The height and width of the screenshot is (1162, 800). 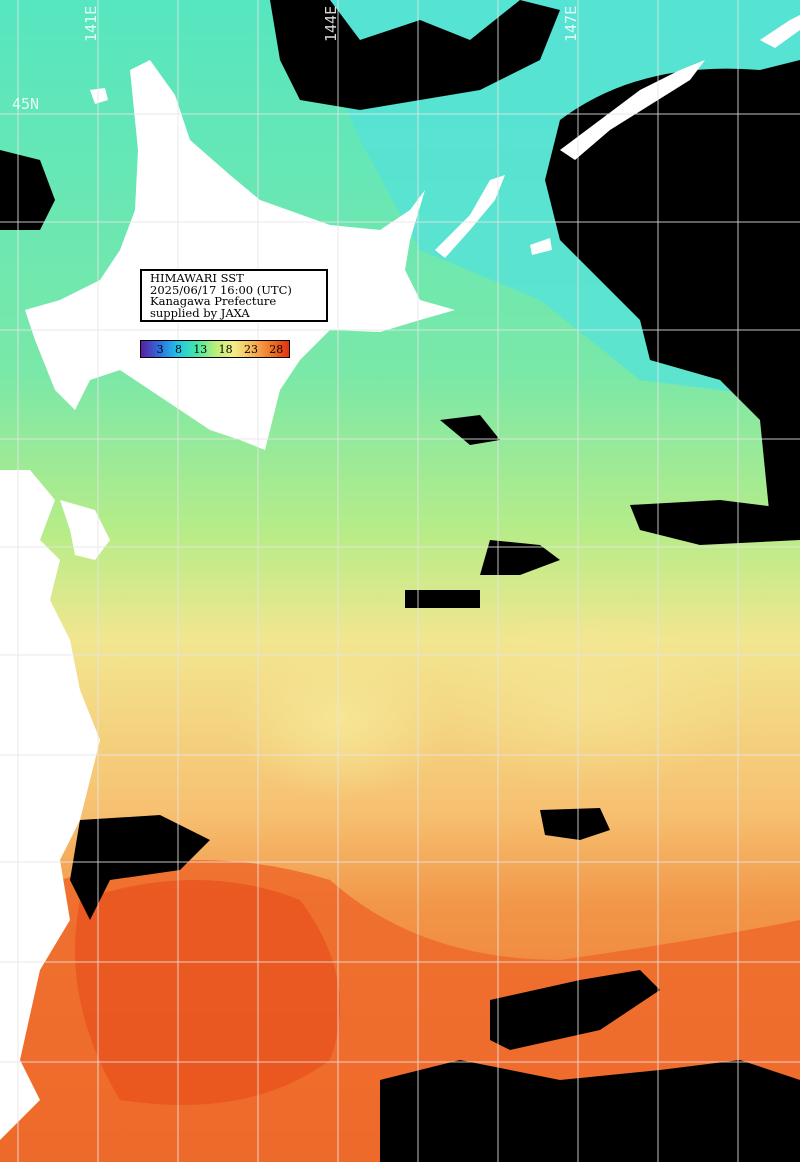 What do you see at coordinates (140, 867) in the screenshot?
I see `cloud-coast` at bounding box center [140, 867].